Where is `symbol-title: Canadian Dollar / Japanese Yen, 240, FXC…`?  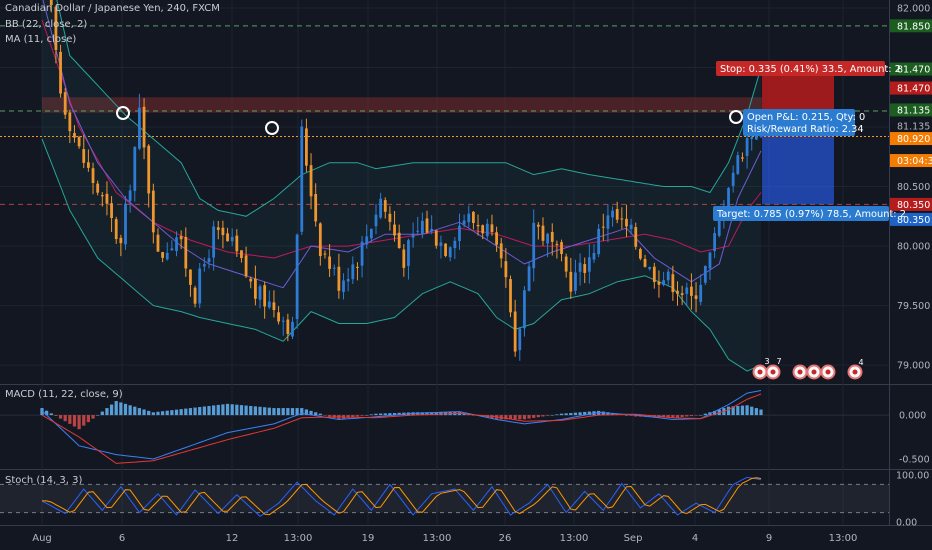
symbol-title: Canadian Dollar / Japanese Yen, 240, FXC… is located at coordinates (112, 8).